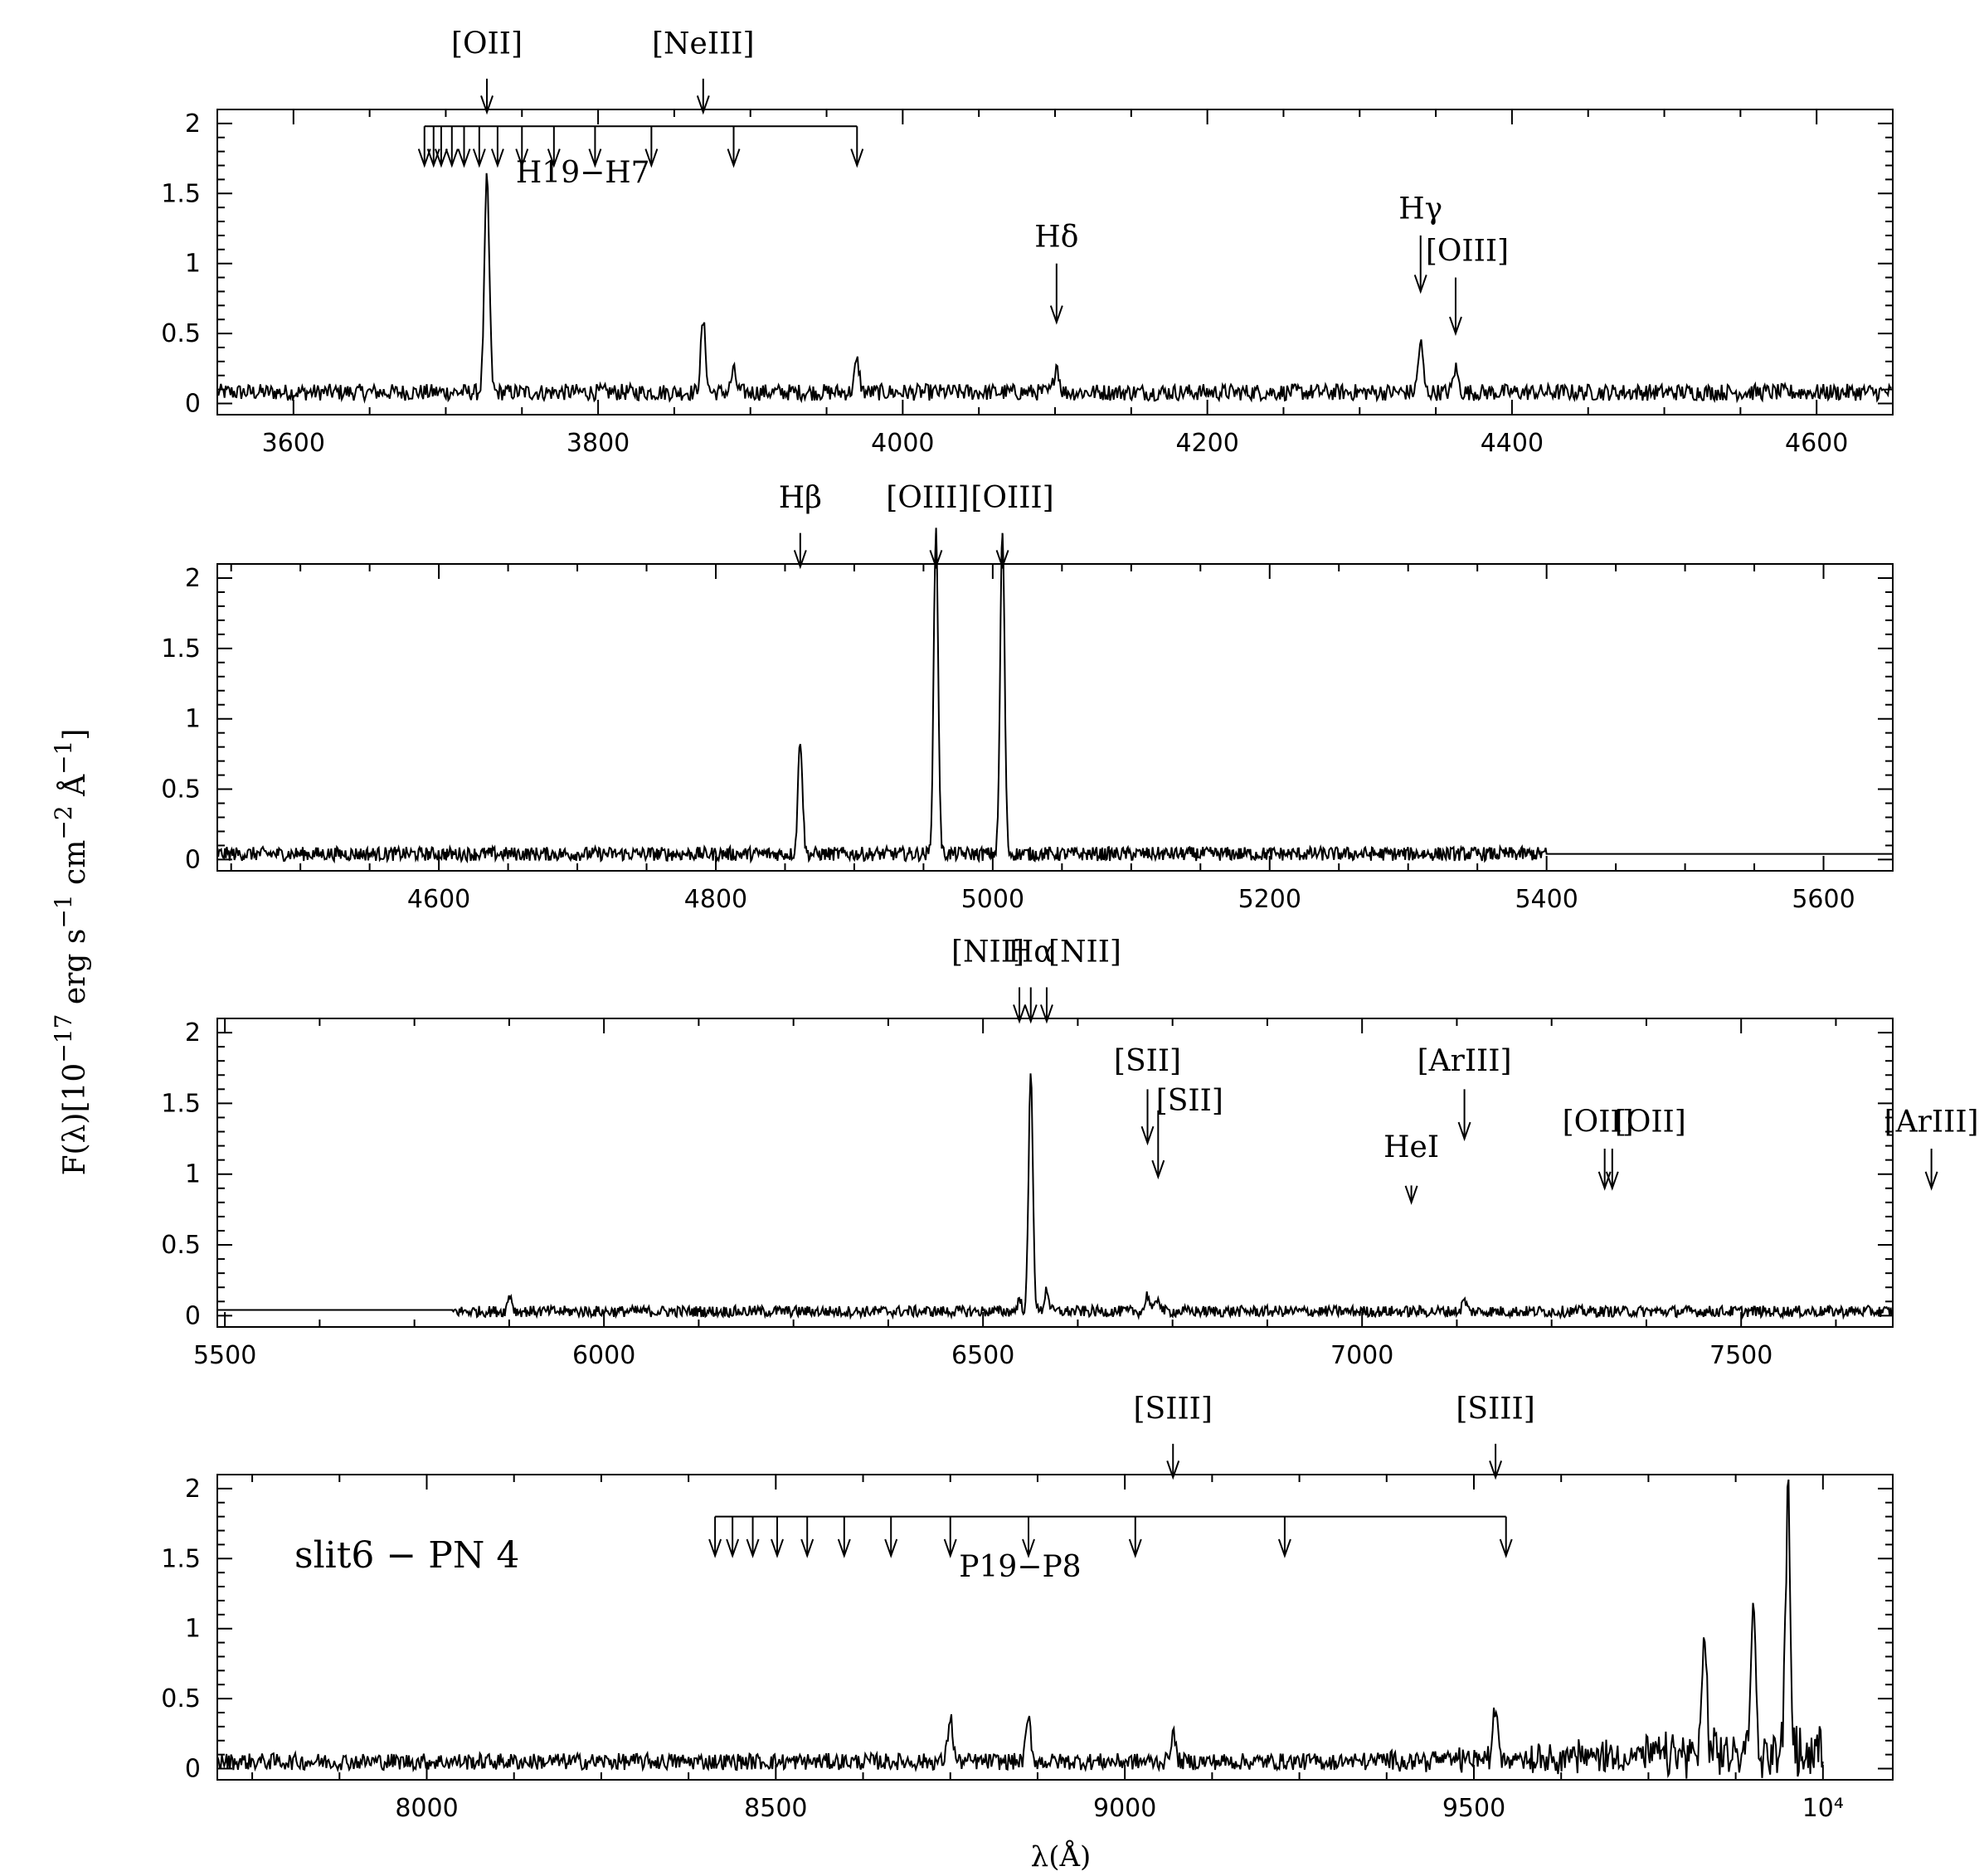 The height and width of the screenshot is (1876, 1984). I want to click on x-tick-label: 8000, so click(426, 1808).